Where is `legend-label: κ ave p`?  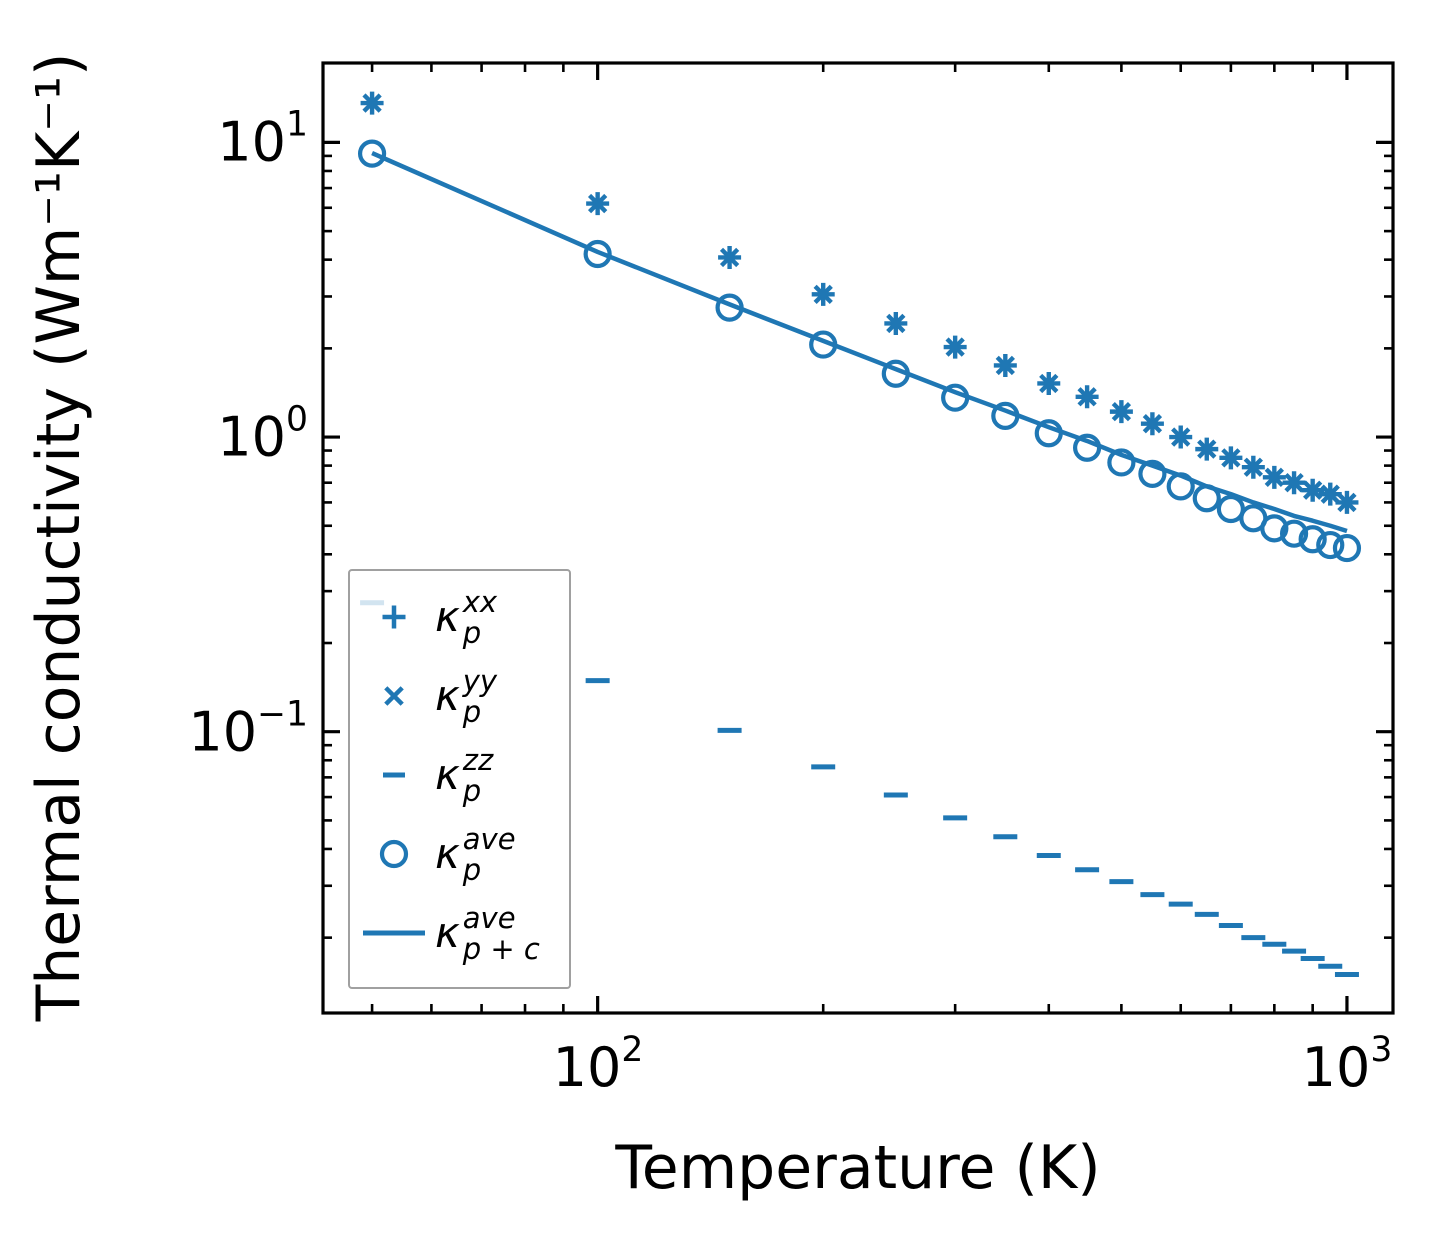 legend-label: κ ave p is located at coordinates (475, 854).